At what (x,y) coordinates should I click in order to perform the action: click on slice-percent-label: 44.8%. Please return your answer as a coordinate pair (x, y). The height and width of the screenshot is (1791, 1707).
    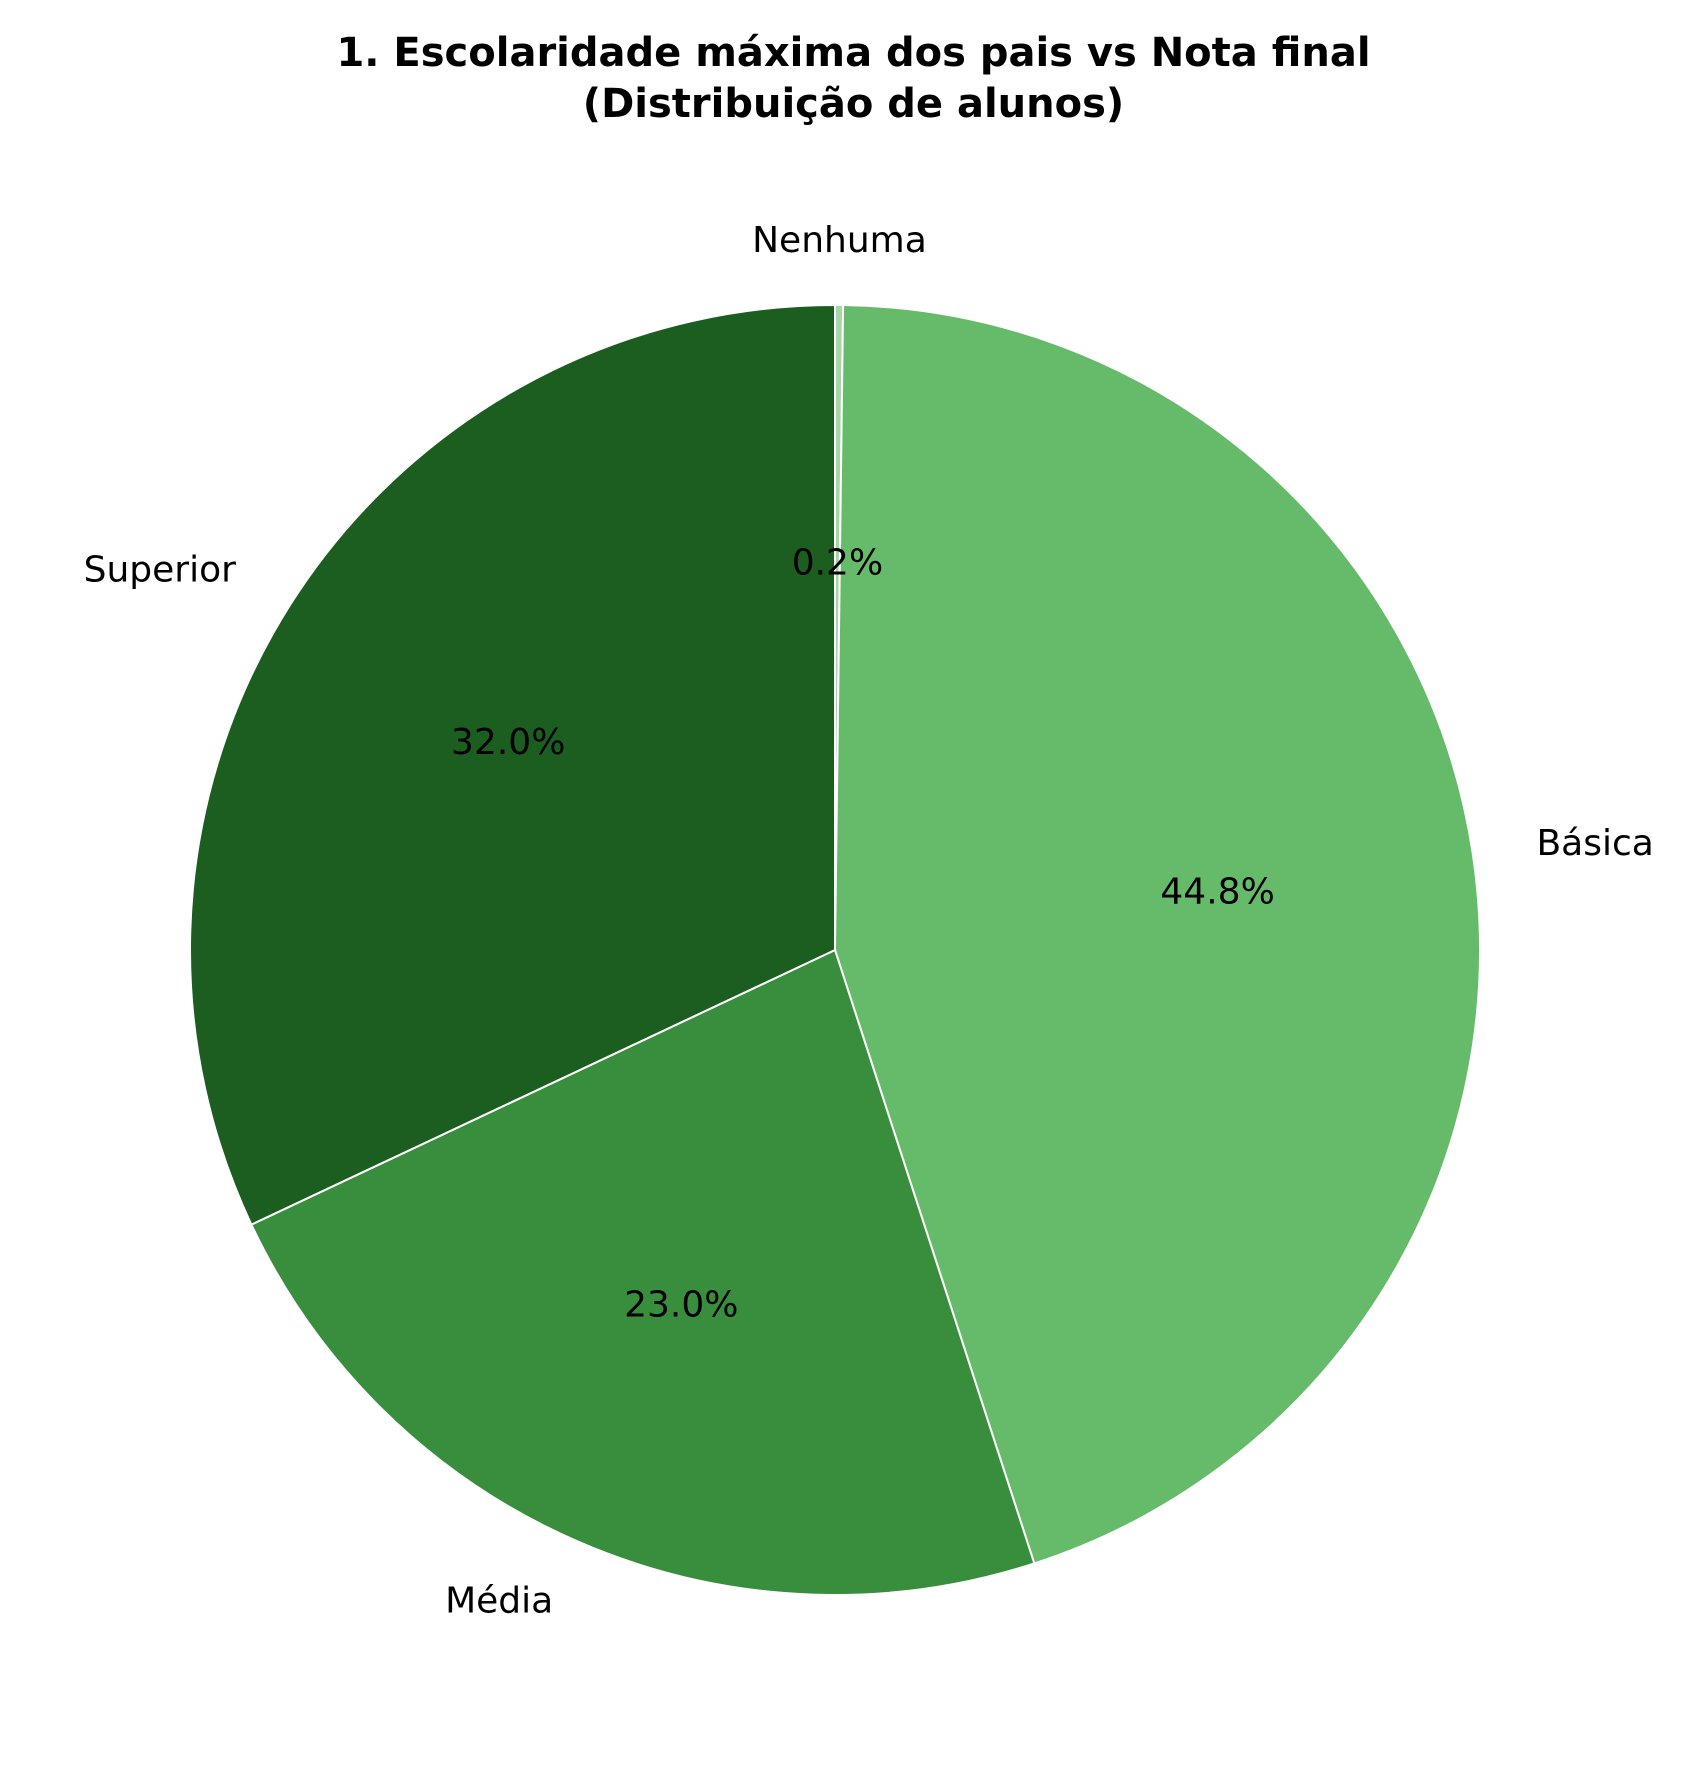
    Looking at the image, I should click on (1217, 891).